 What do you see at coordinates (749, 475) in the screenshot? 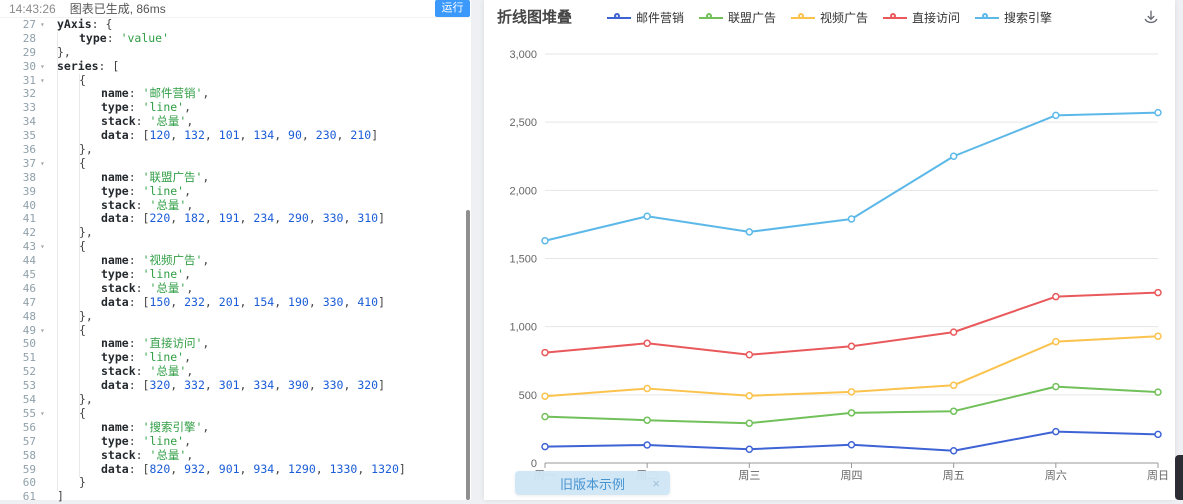
I see `x-axis-tick-label: 周三` at bounding box center [749, 475].